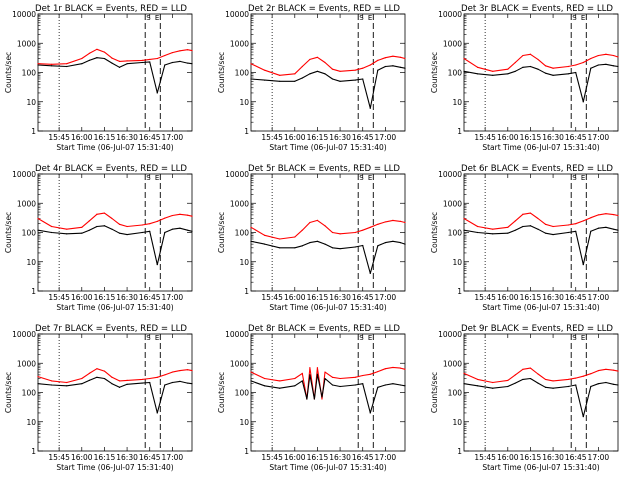 The image size is (640, 480). Describe the element at coordinates (242, 393) in the screenshot. I see `y-tick-label: 100` at that location.